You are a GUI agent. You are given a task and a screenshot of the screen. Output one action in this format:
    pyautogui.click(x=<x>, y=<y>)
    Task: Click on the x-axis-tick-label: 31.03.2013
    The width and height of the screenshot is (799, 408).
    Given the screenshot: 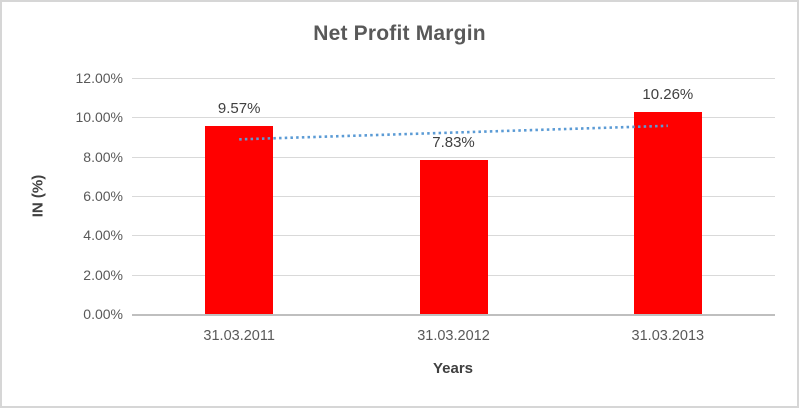 What is the action you would take?
    pyautogui.click(x=668, y=336)
    